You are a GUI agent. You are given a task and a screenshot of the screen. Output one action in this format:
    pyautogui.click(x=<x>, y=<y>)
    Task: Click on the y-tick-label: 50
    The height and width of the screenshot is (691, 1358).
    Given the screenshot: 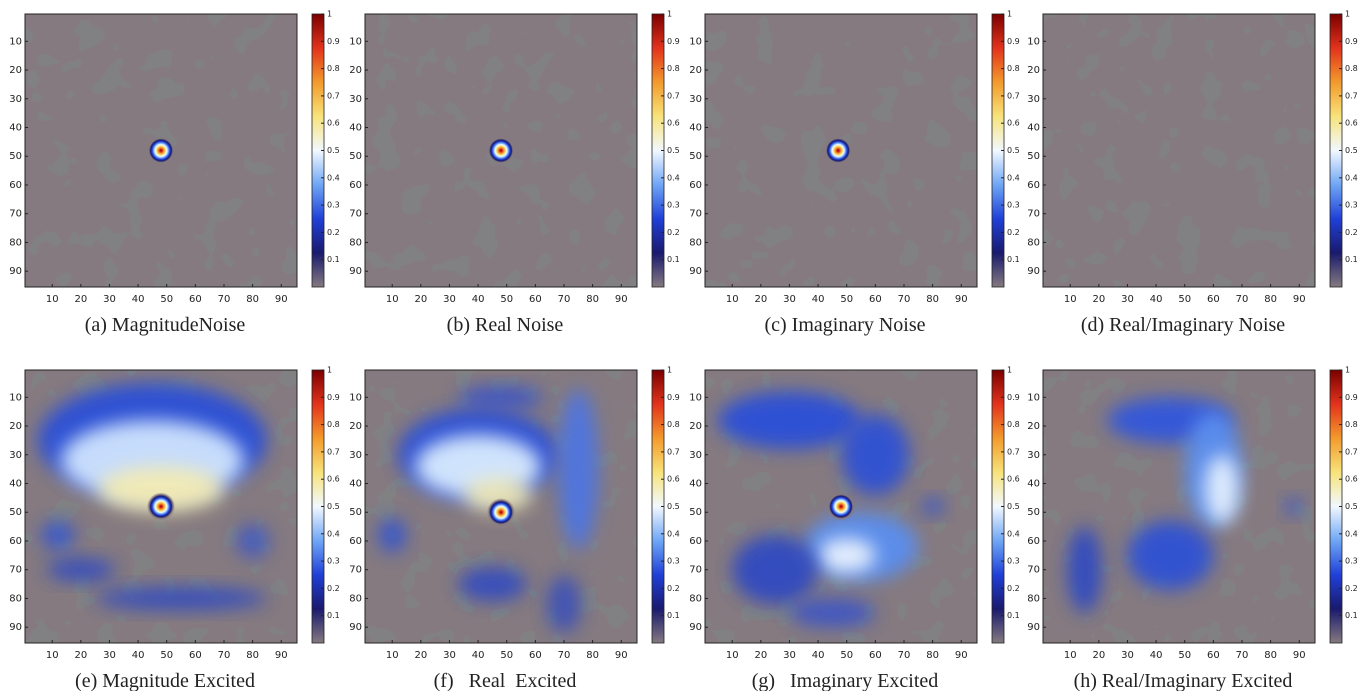 What is the action you would take?
    pyautogui.click(x=355, y=156)
    